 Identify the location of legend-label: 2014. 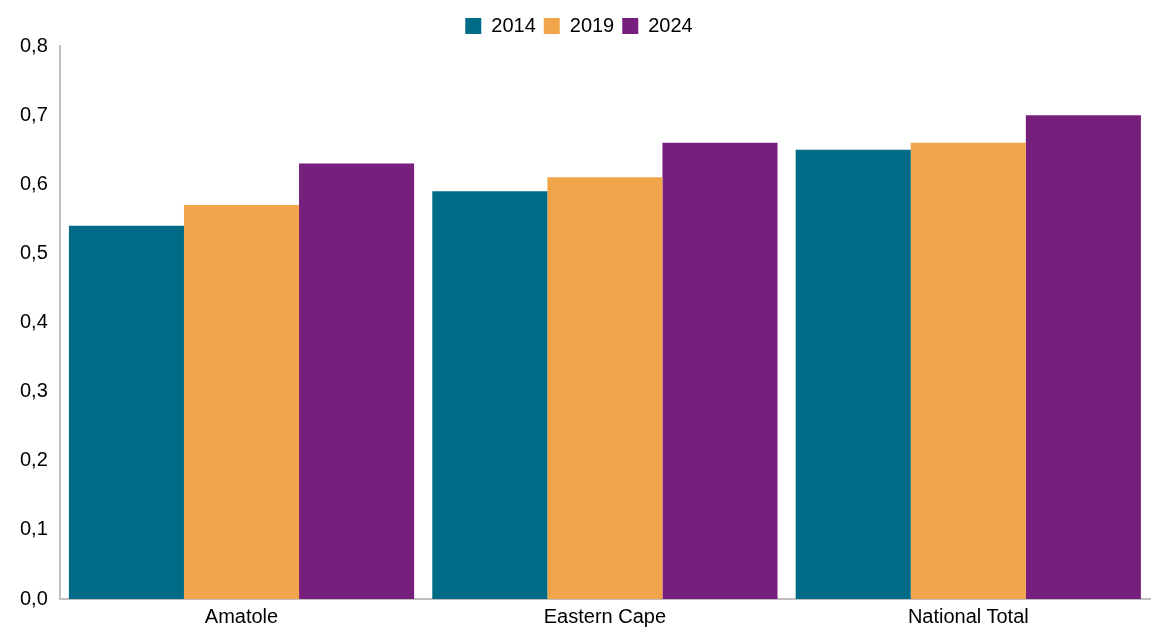
(513, 24).